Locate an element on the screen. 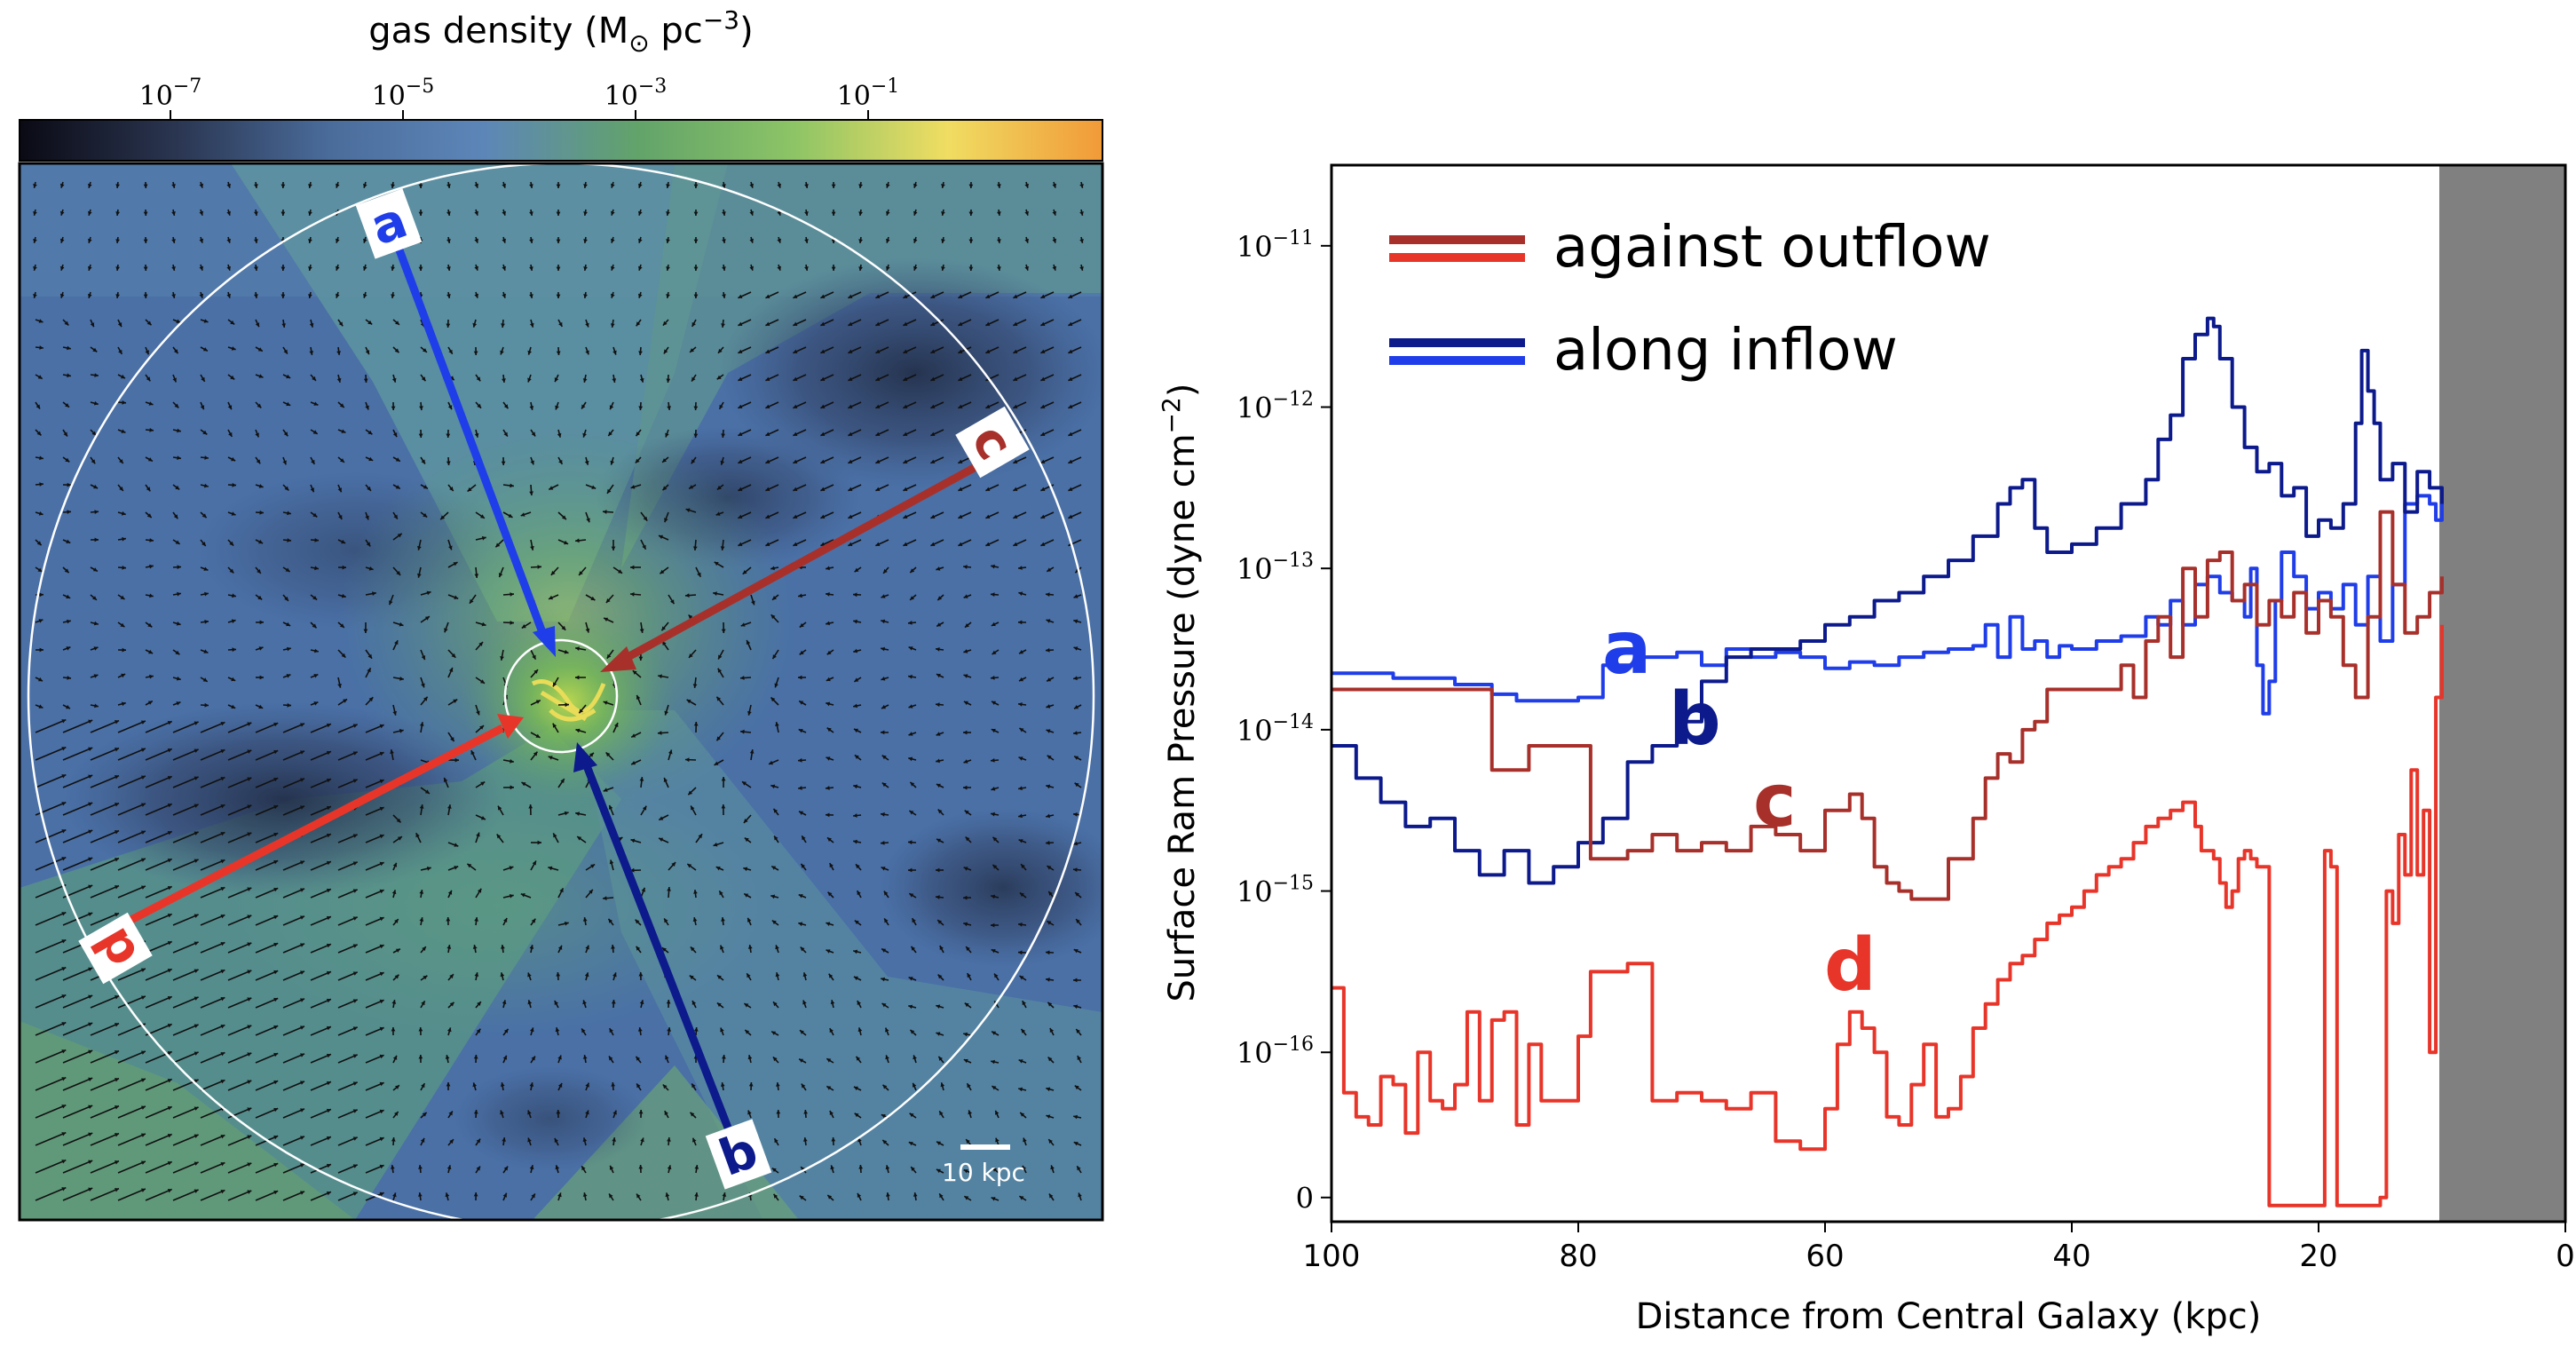  colorbar-tick-label: 10⁻¹ is located at coordinates (868, 93).